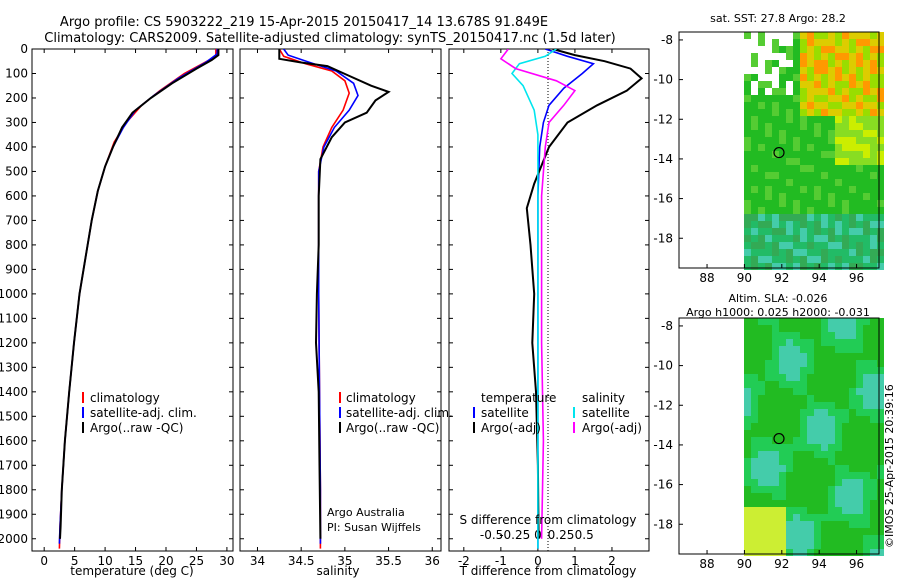  Describe the element at coordinates (16, 245) in the screenshot. I see `depth-tick-label: 800` at that location.